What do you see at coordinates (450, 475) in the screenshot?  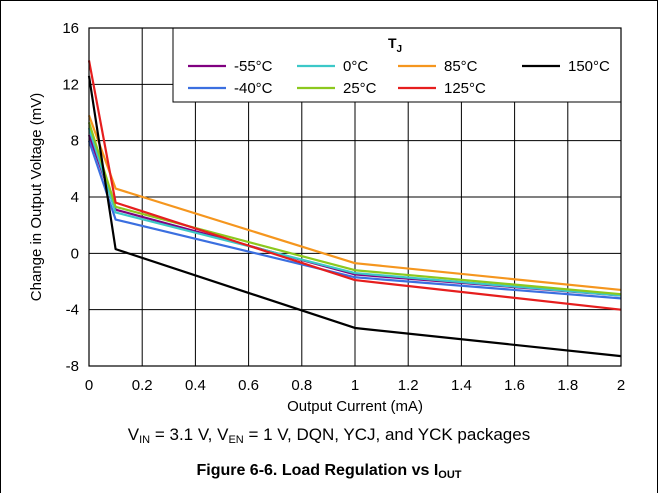 I see `caption-subscript: OUT` at bounding box center [450, 475].